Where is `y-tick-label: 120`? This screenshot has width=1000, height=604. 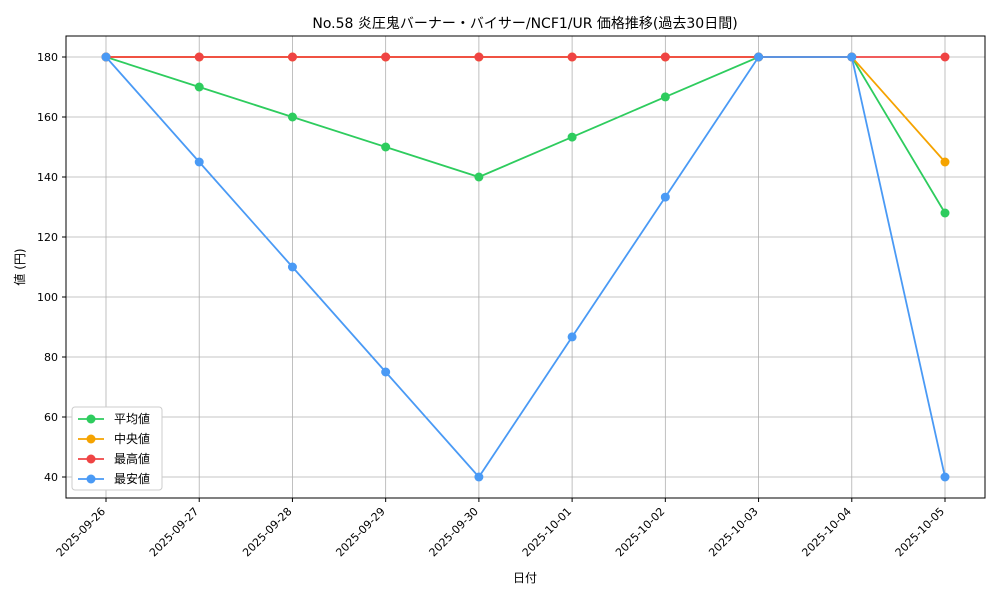
y-tick-label: 120 is located at coordinates (47, 237).